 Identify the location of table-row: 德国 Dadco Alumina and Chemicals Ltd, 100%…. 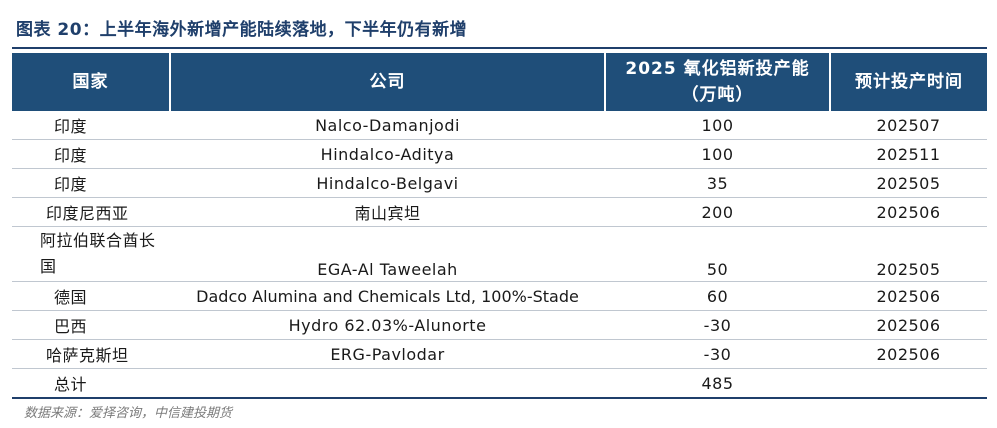
(499, 296).